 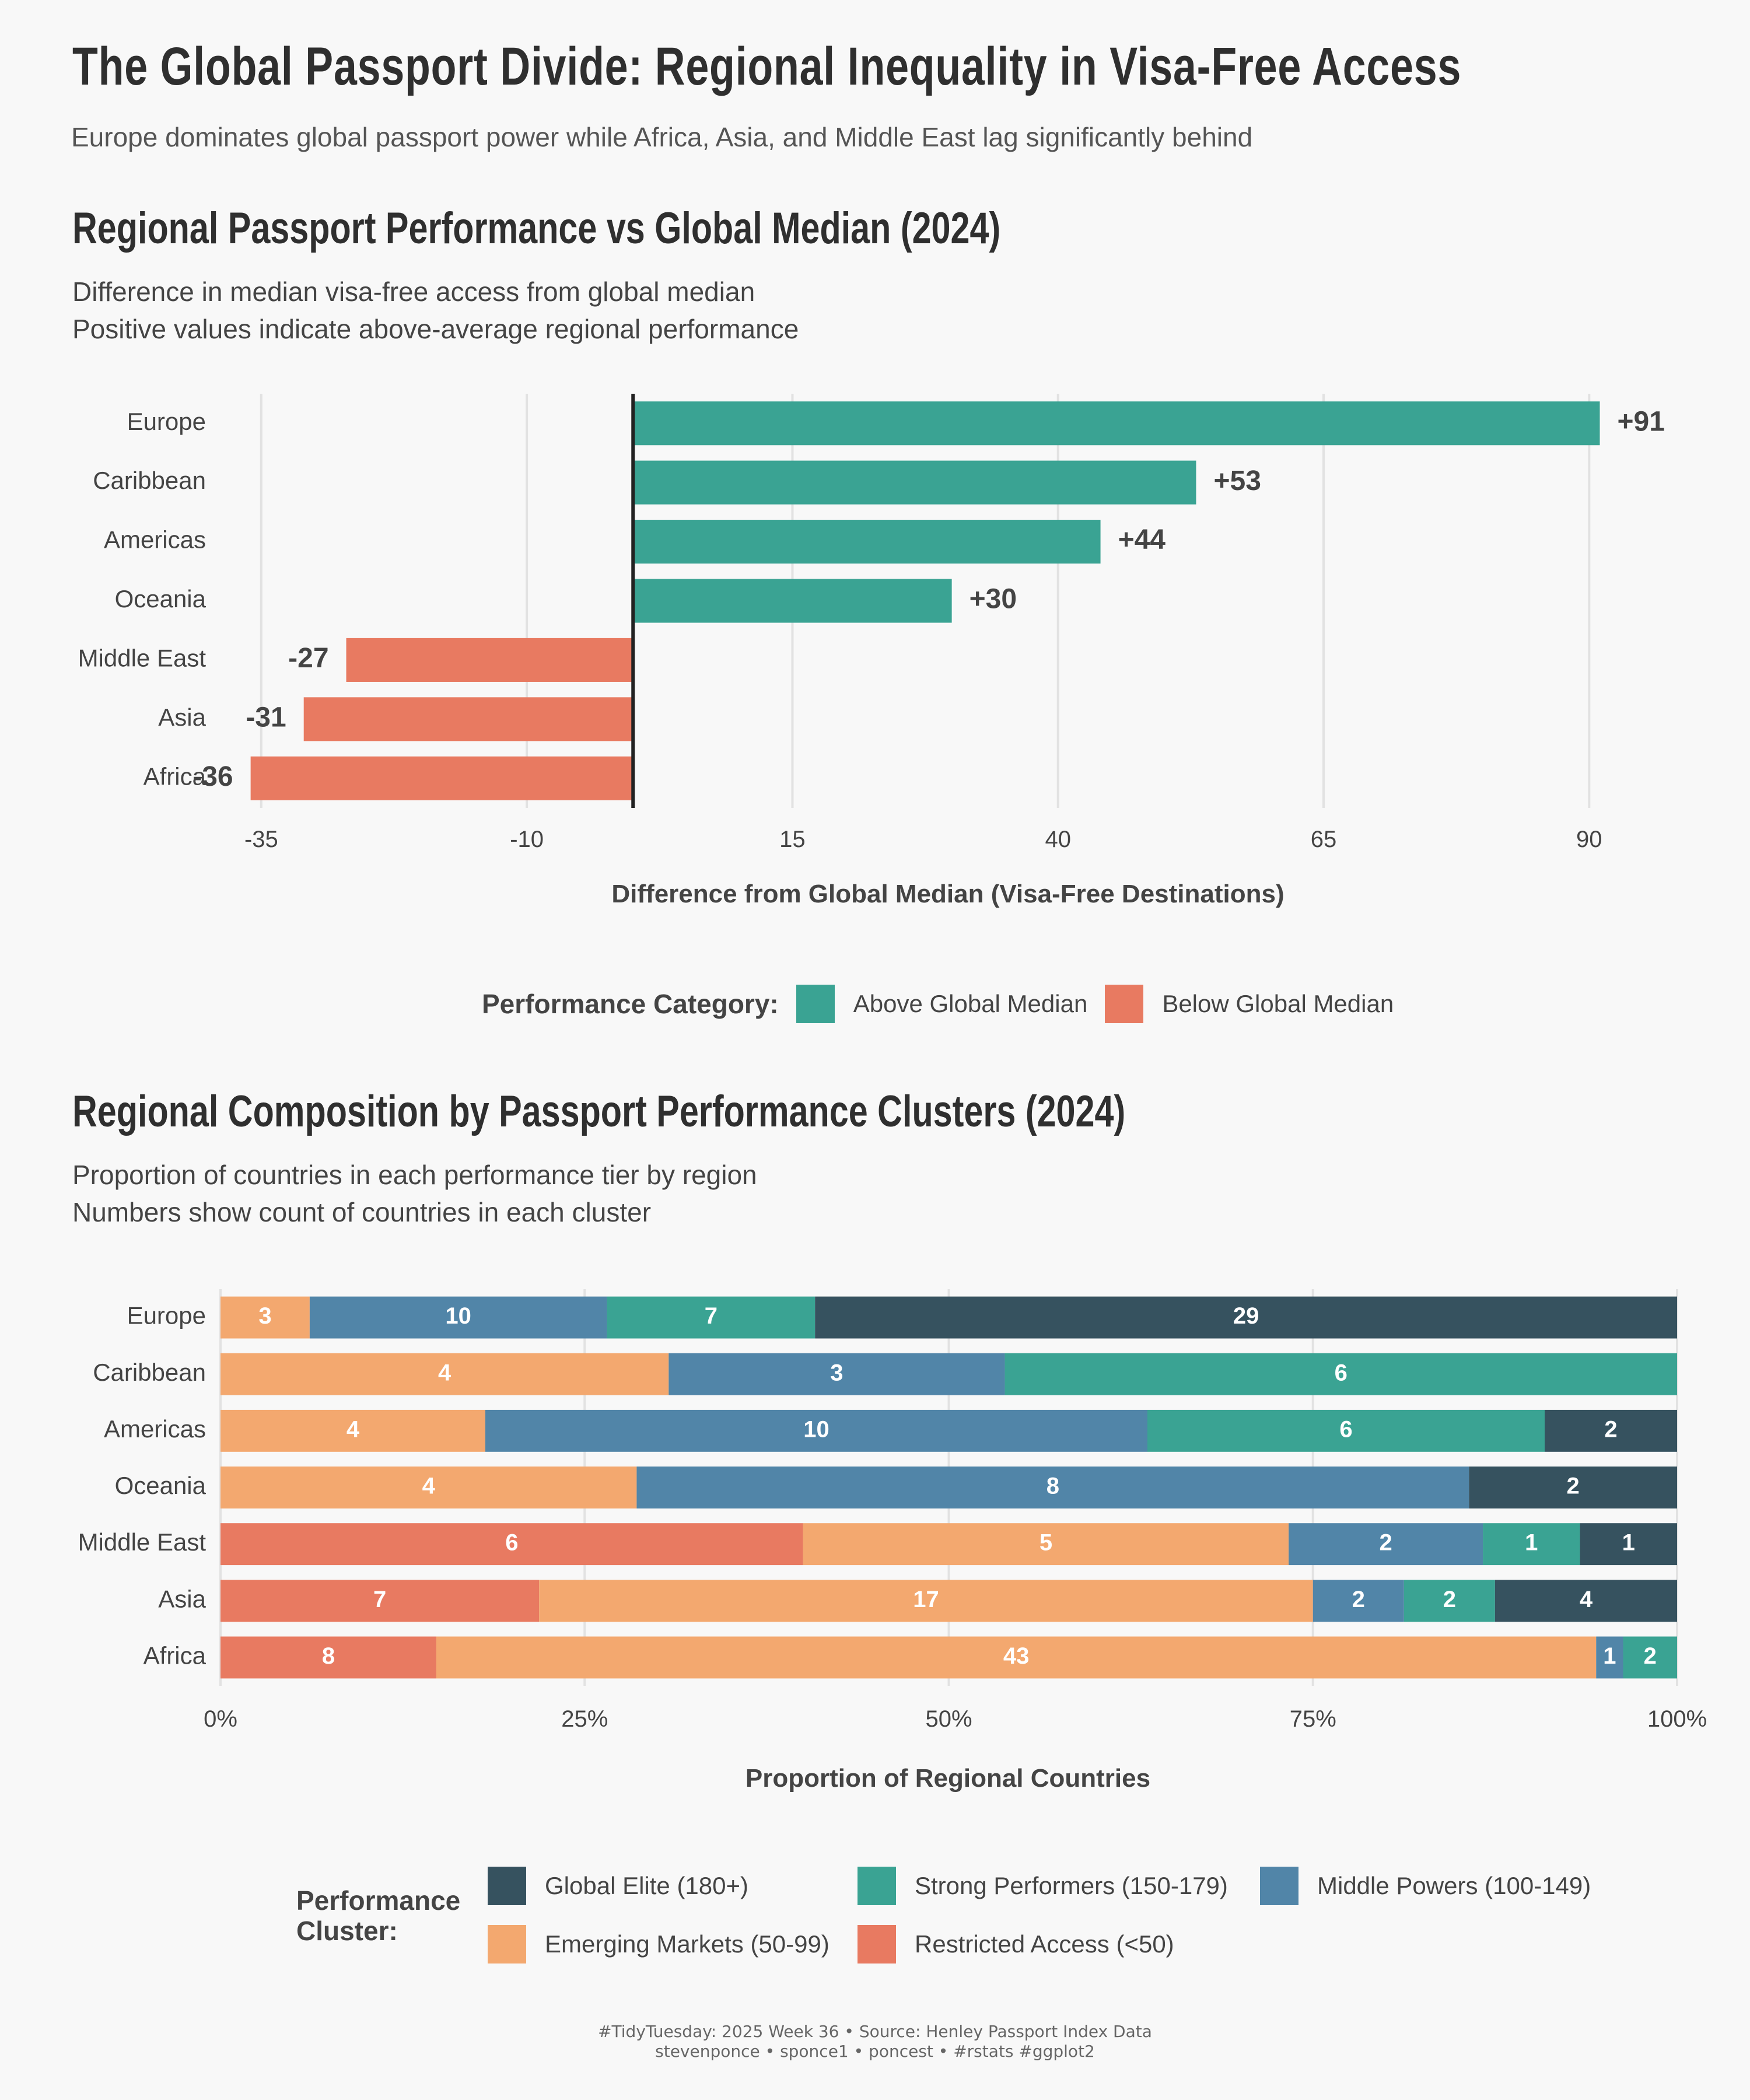 I want to click on y-tick-label: Africa, so click(x=175, y=1656).